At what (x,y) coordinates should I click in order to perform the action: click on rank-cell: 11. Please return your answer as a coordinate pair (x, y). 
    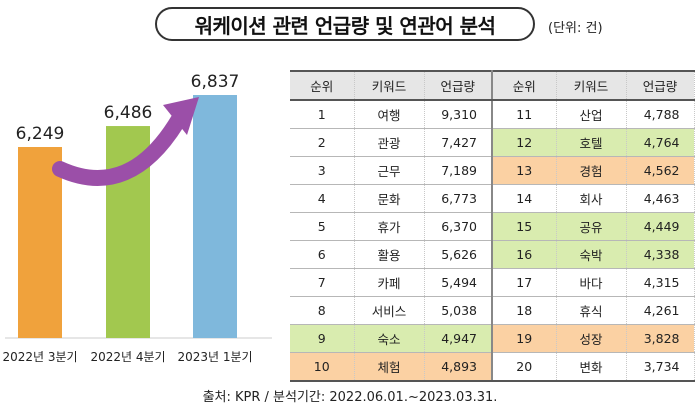
    Looking at the image, I should click on (524, 114).